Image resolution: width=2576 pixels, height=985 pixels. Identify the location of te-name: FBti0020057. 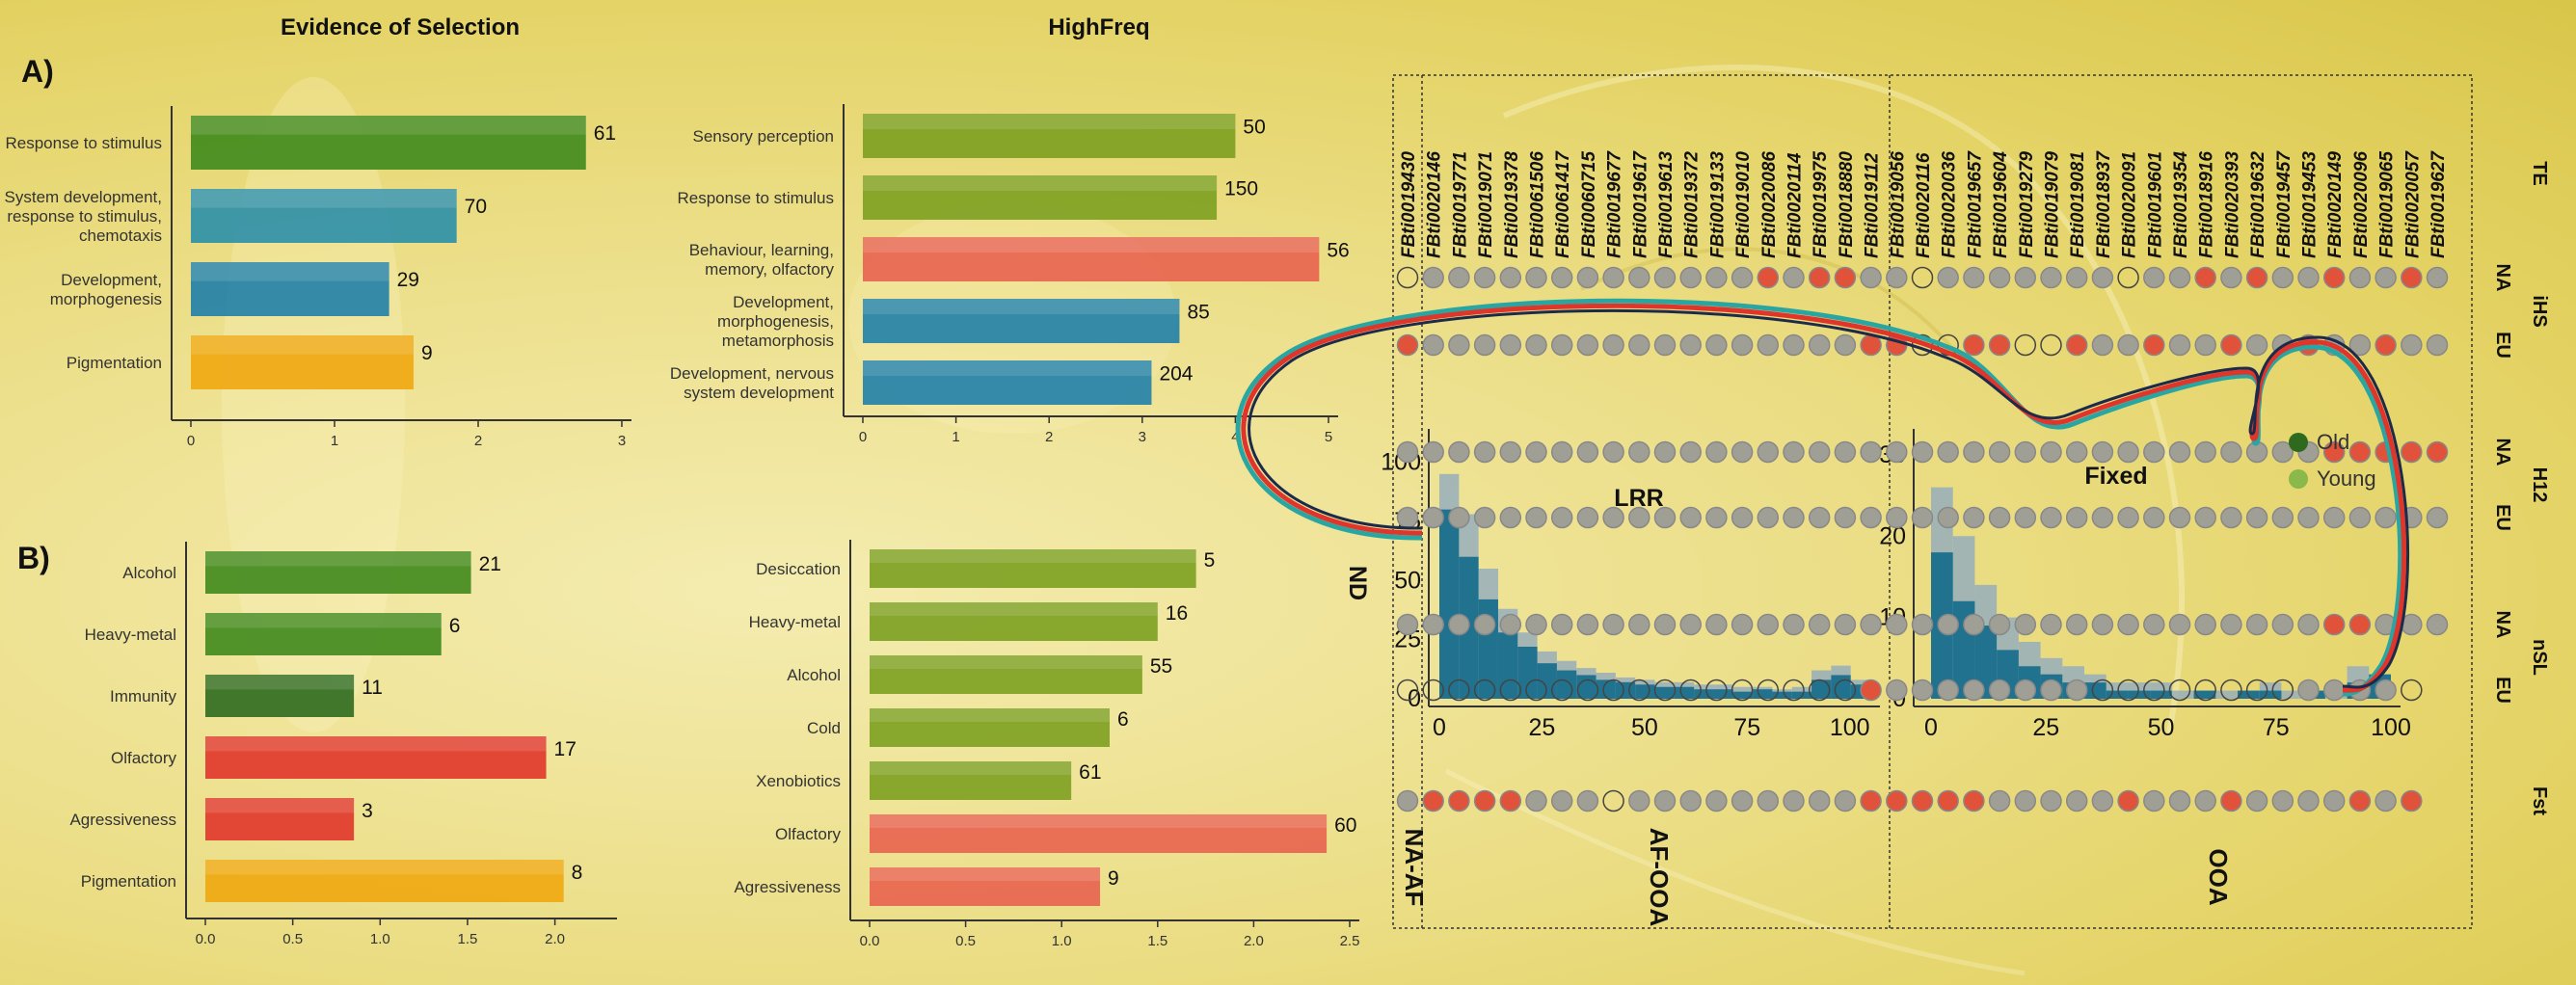
(2413, 204).